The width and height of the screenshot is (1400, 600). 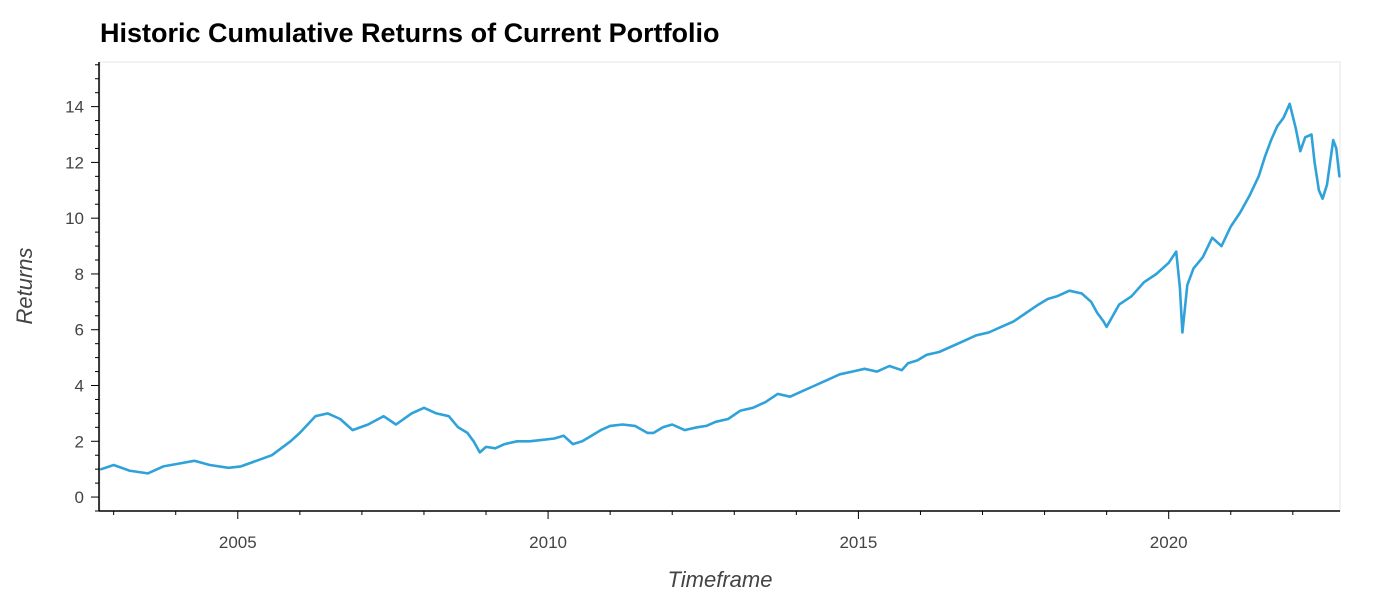 What do you see at coordinates (238, 542) in the screenshot?
I see `x-tick-label: 2005` at bounding box center [238, 542].